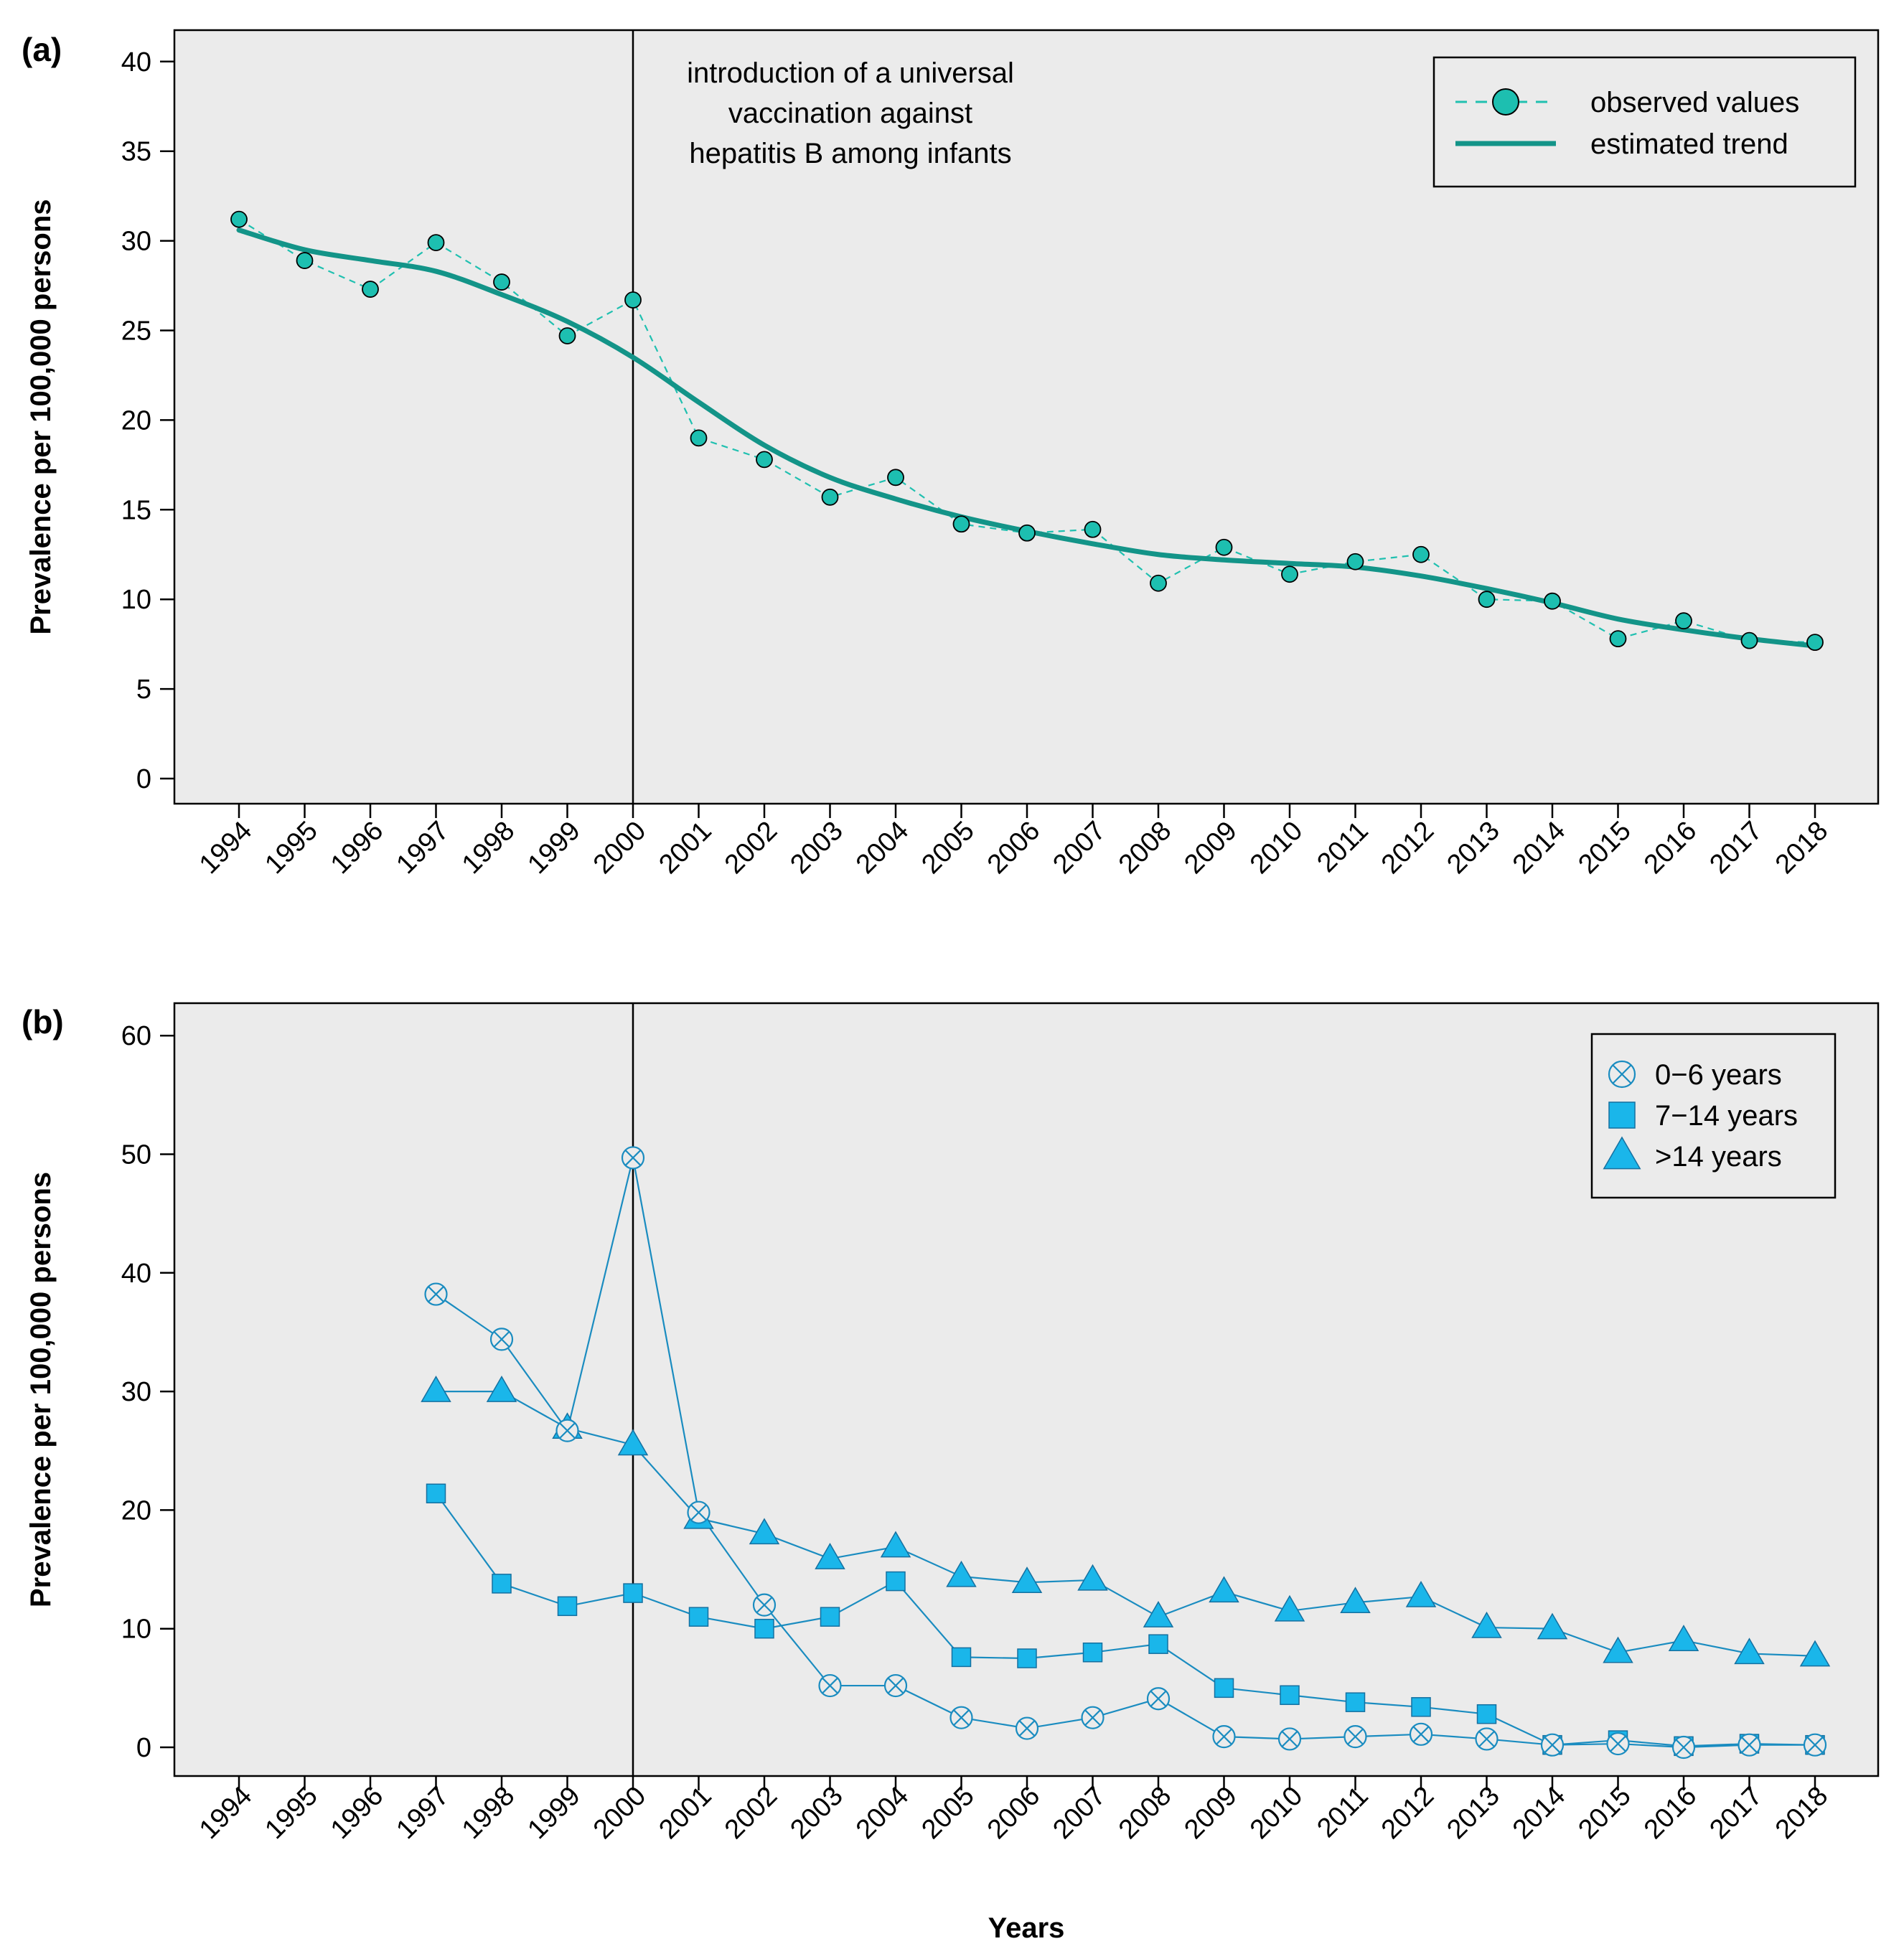 Image resolution: width=1904 pixels, height=1959 pixels. What do you see at coordinates (1622, 1074) in the screenshot?
I see `legend-marker-0-cross` at bounding box center [1622, 1074].